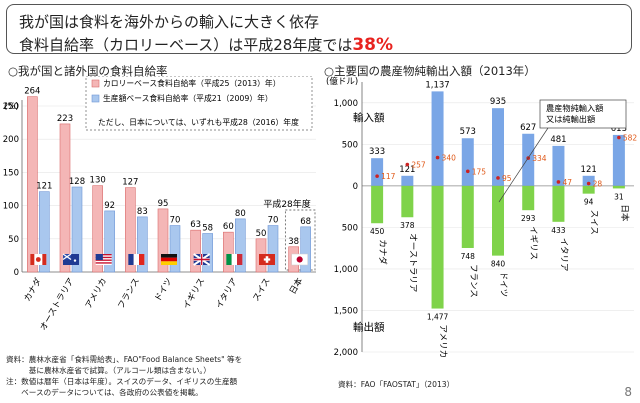  I want to click on export-value-label: 450, so click(377, 231).